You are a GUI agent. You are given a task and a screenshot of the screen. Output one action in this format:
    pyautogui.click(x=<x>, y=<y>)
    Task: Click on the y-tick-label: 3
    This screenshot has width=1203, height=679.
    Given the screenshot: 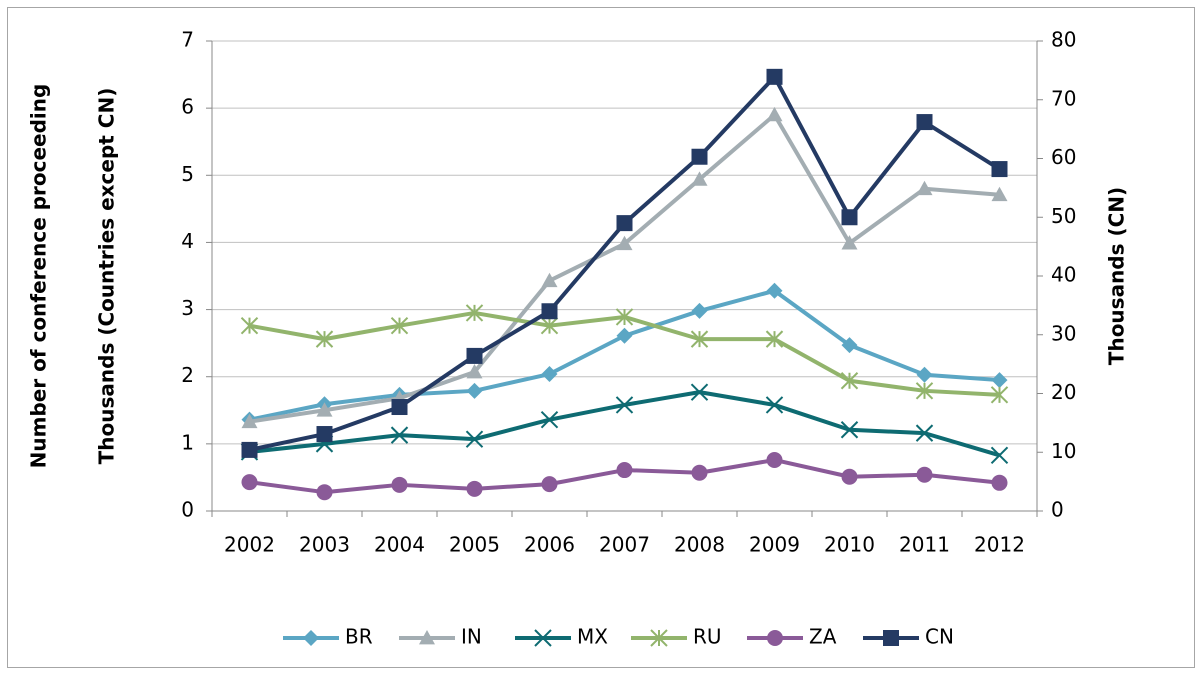 What is the action you would take?
    pyautogui.click(x=187, y=308)
    